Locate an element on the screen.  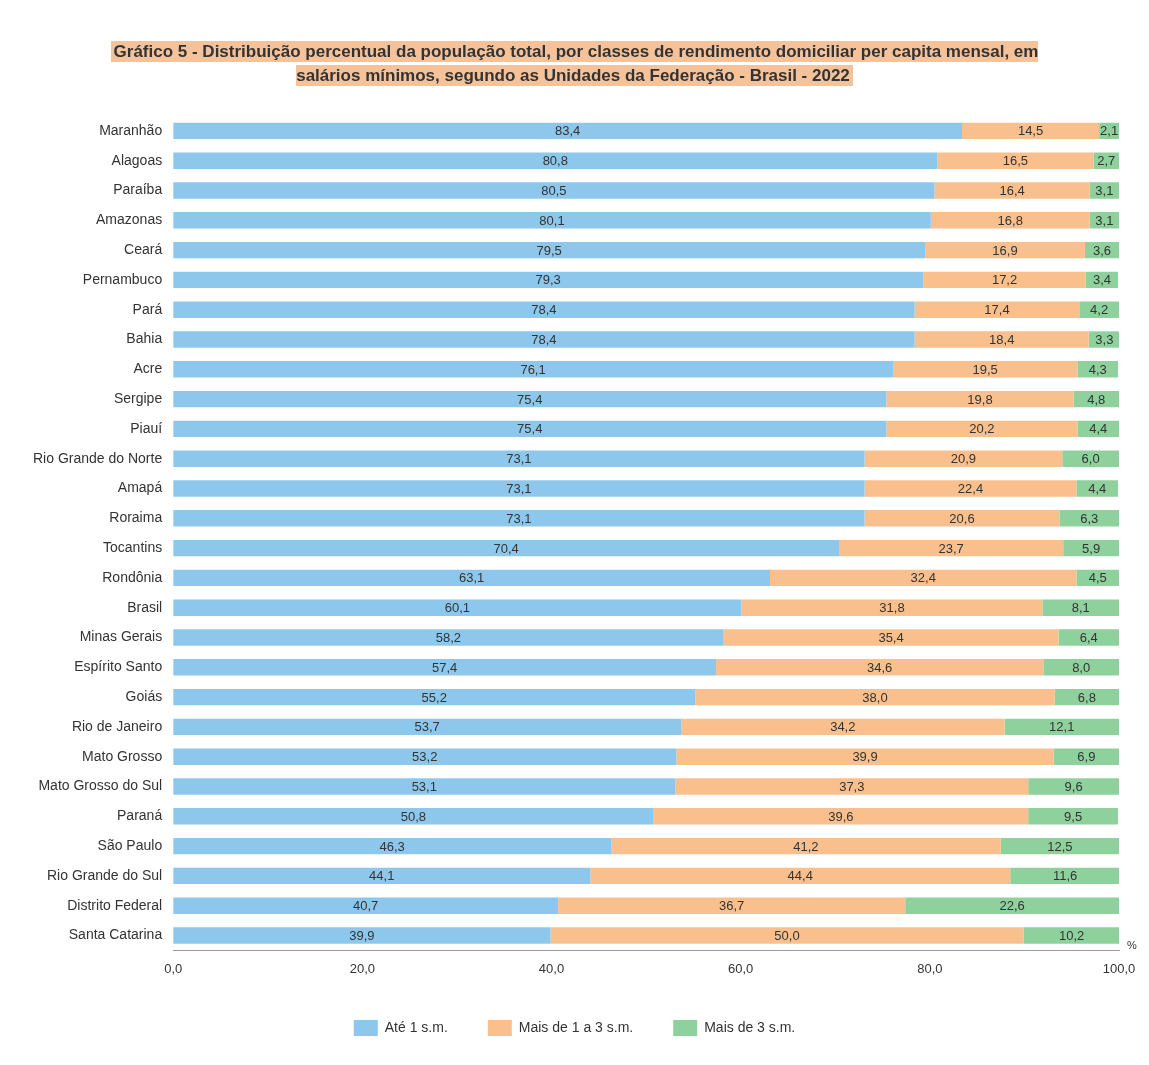
data-label: 2,7 is located at coordinates (1106, 161).